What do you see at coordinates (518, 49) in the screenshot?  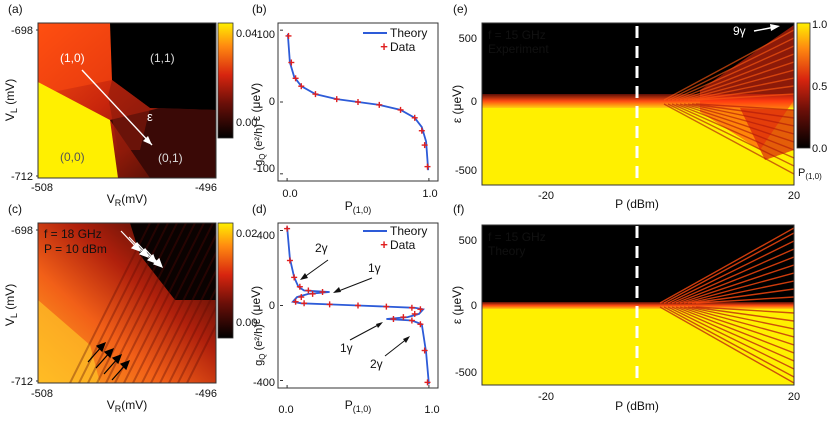 I see `e-inset-label: Experiment` at bounding box center [518, 49].